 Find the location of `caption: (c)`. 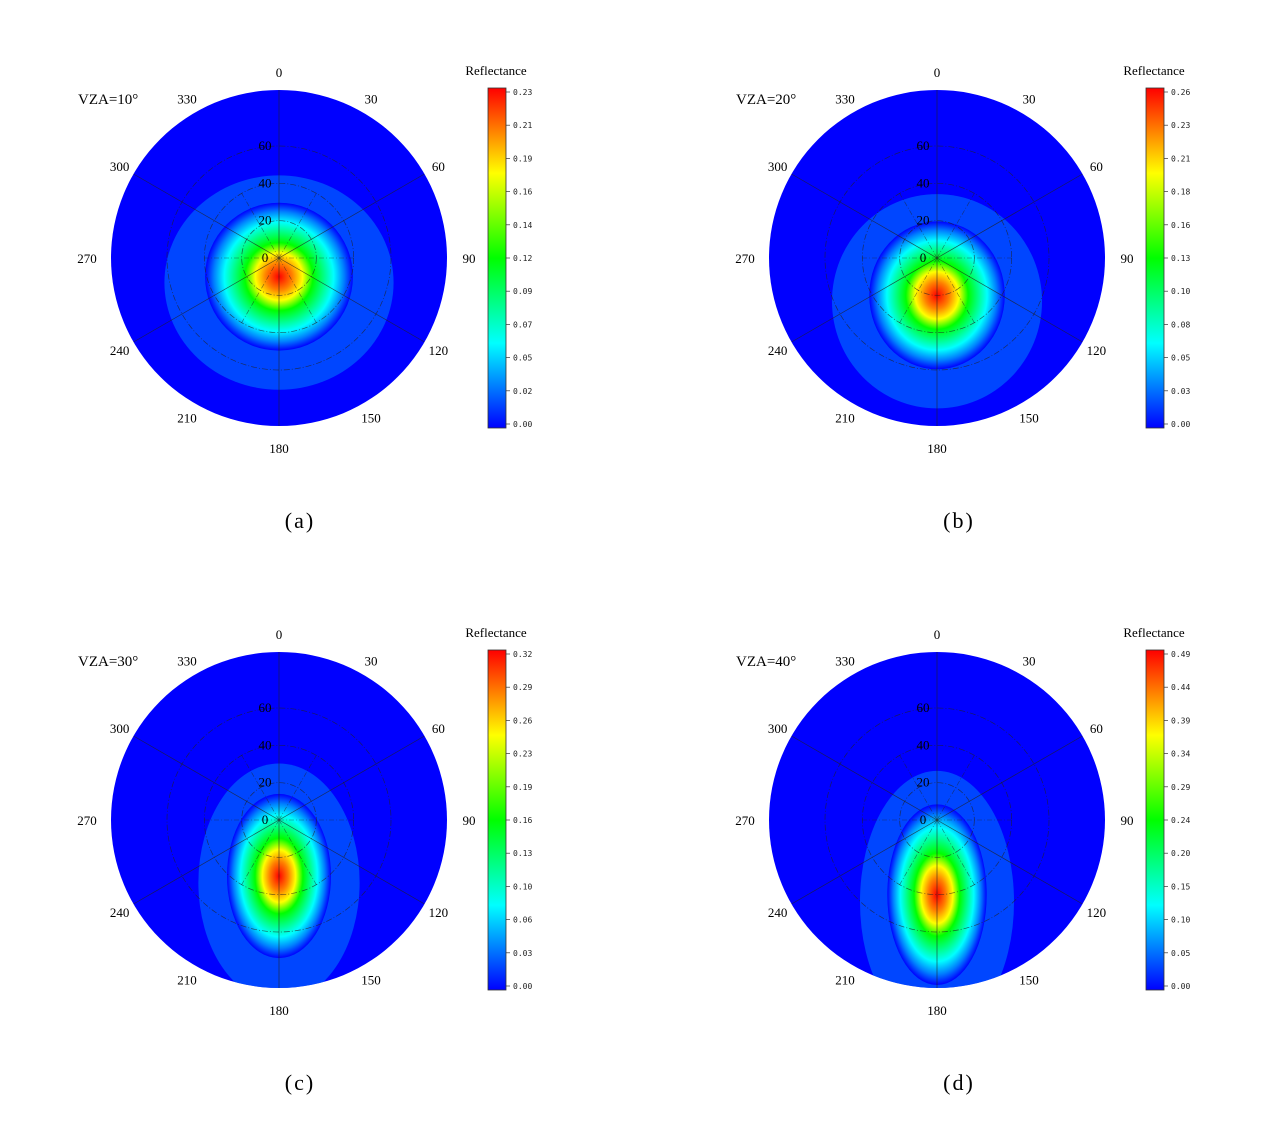

caption: (c) is located at coordinates (300, 1082).